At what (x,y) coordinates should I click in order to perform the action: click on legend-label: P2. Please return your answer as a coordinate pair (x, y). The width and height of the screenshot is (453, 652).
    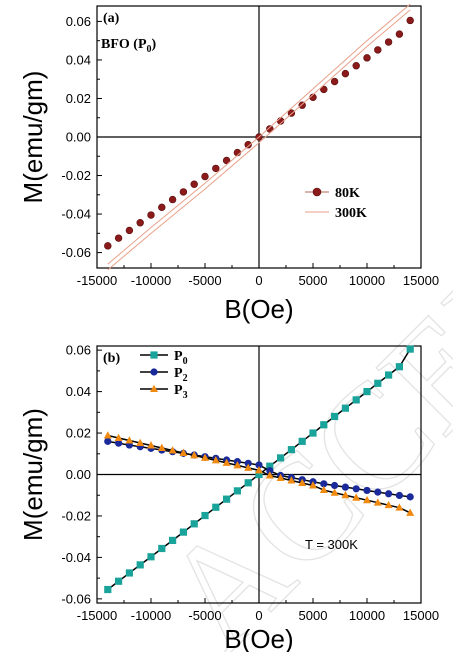
    Looking at the image, I should click on (181, 375).